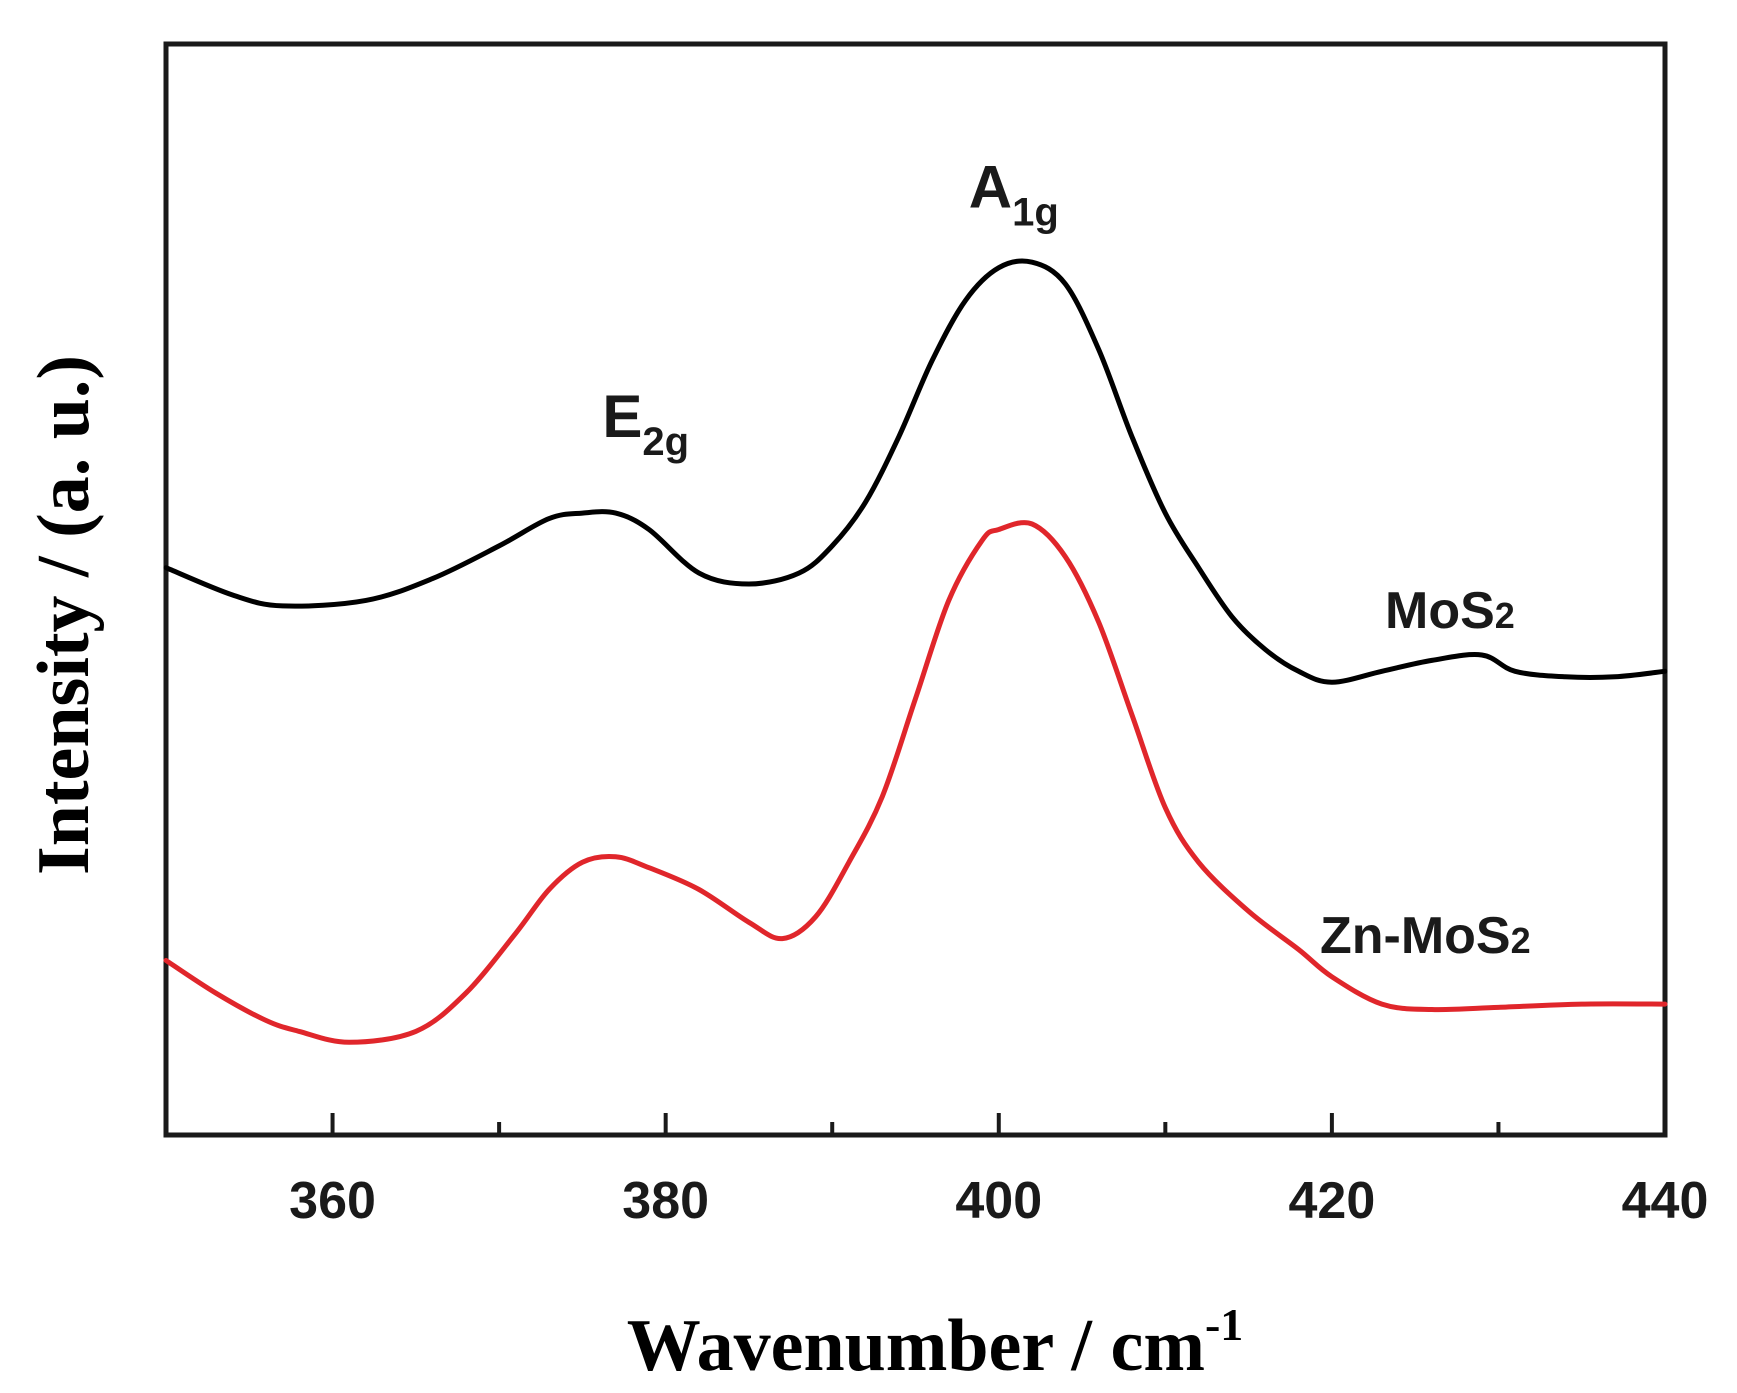 This screenshot has width=1737, height=1393. Describe the element at coordinates (1665, 1201) in the screenshot. I see `x-tick-label-440: 440` at that location.